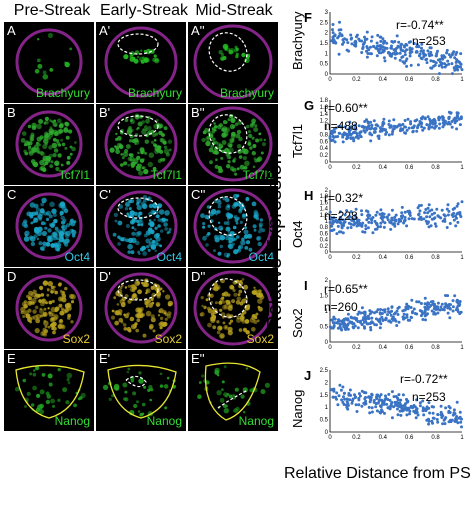 The height and width of the screenshot is (508, 474). I want to click on correlation-label: r=0.60**, so click(346, 108).